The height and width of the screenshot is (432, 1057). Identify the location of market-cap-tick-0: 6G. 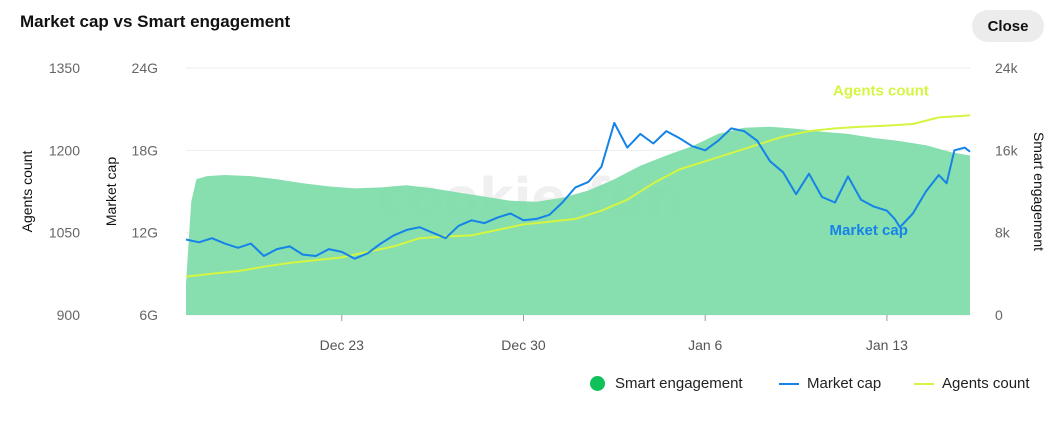
(148, 315).